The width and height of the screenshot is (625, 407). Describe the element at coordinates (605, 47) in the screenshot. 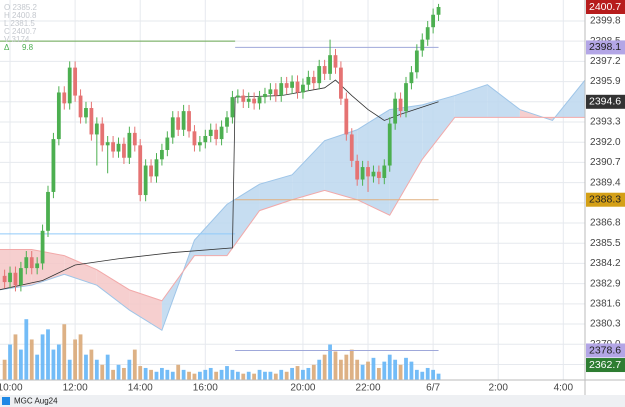

I see `price-tag-label: 2398.1` at that location.